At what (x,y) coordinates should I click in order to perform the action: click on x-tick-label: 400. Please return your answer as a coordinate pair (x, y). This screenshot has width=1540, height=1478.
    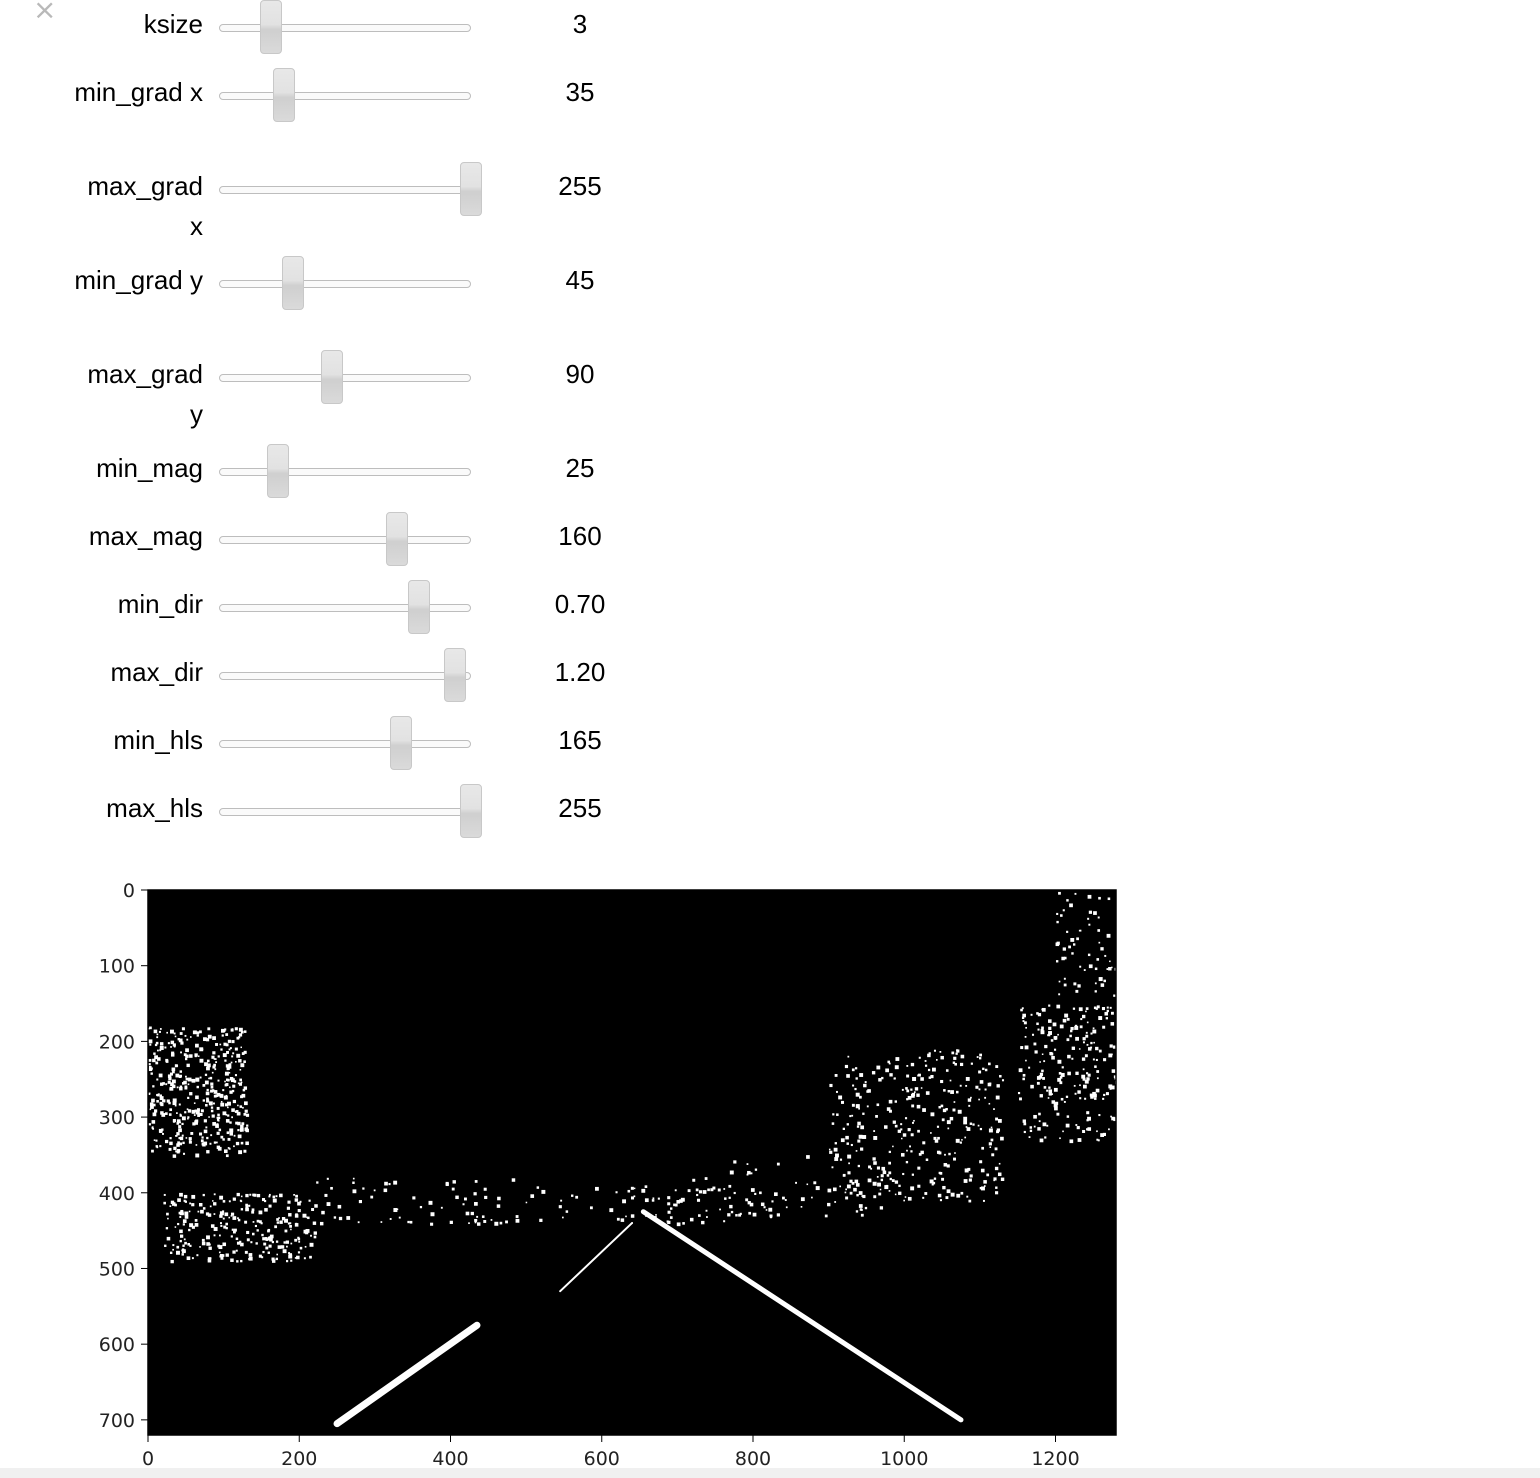
    Looking at the image, I should click on (450, 1459).